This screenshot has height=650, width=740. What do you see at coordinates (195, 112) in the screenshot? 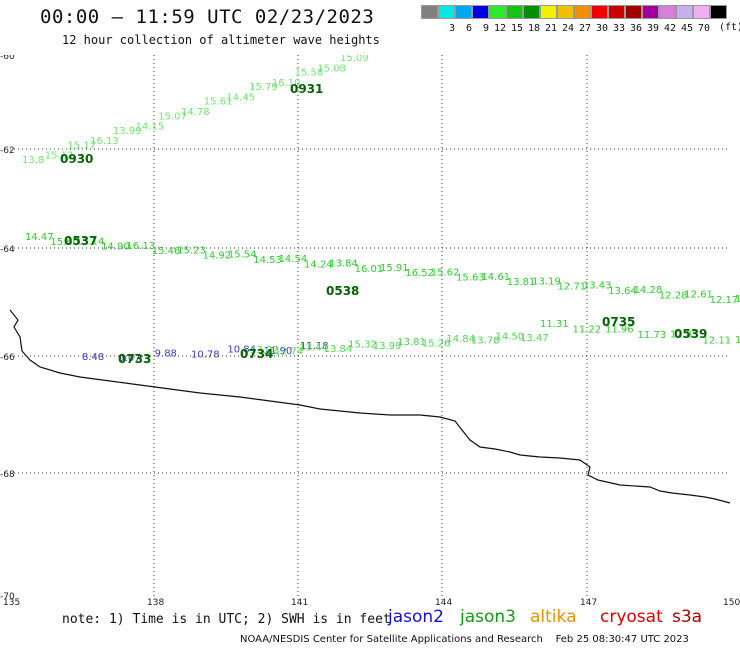
I see `swh-value: 14.78` at bounding box center [195, 112].